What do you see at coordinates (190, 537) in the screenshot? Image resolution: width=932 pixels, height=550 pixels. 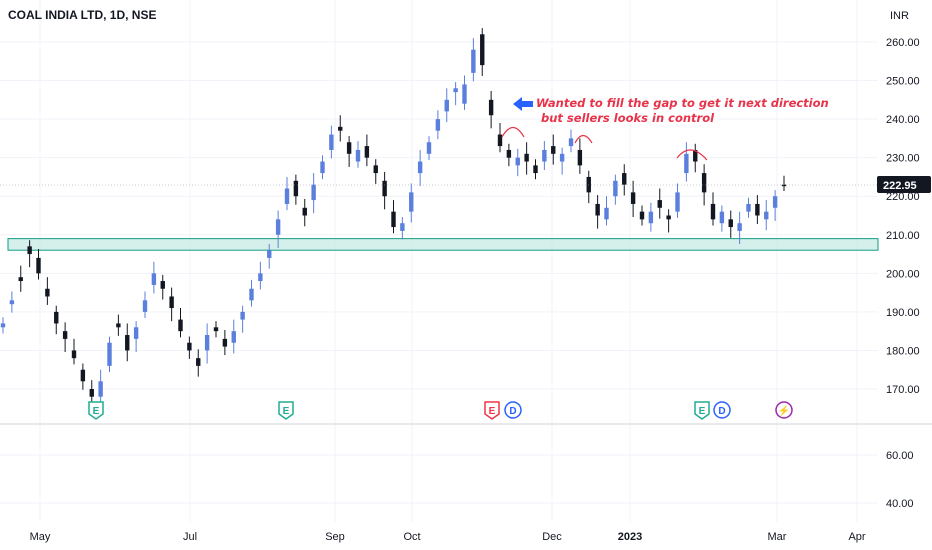 I see `time-tick-label: Jul` at bounding box center [190, 537].